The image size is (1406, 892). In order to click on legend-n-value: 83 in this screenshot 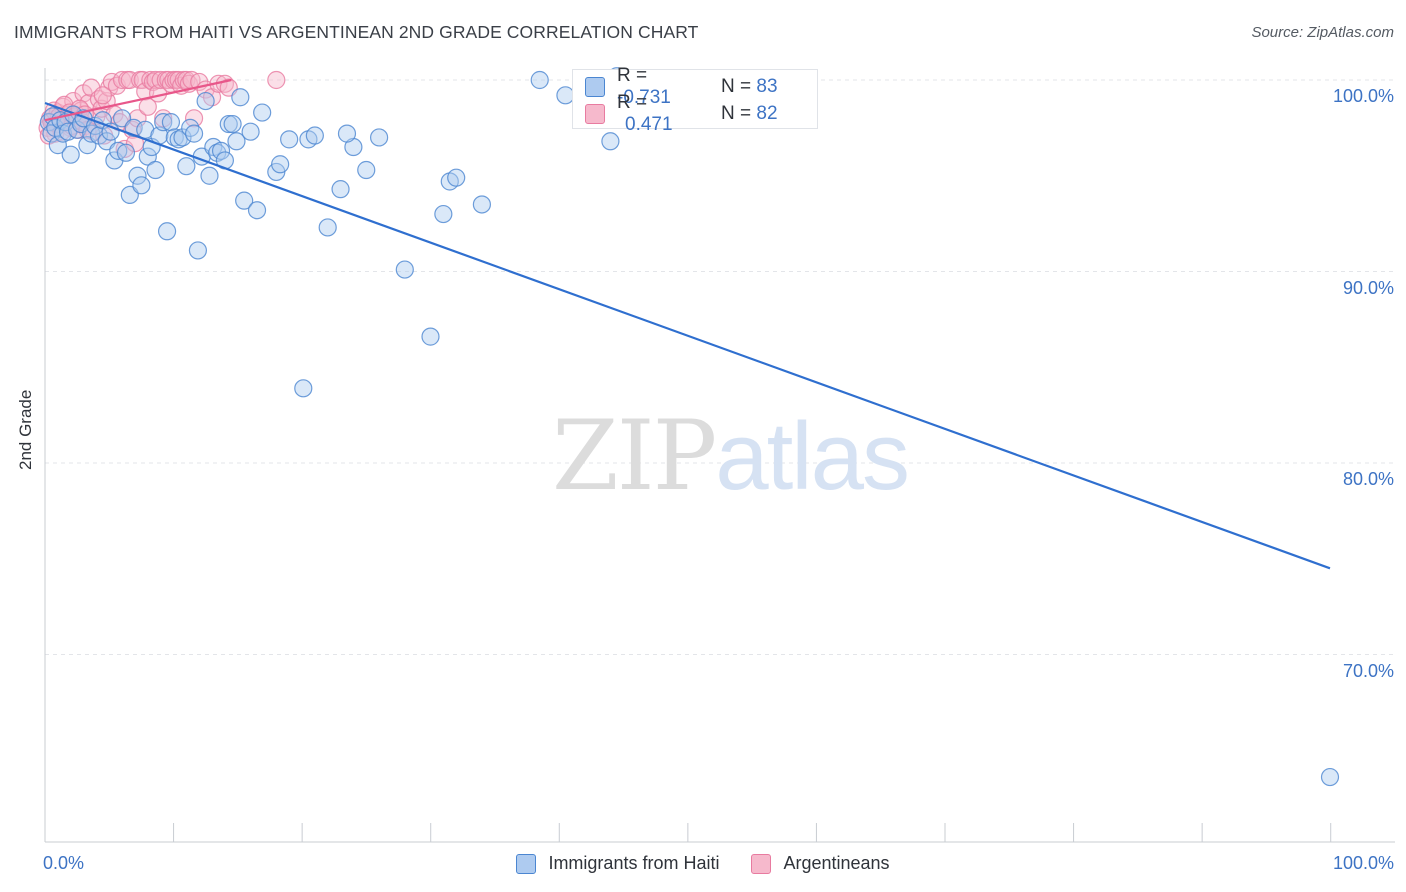, I will do `click(767, 86)`.